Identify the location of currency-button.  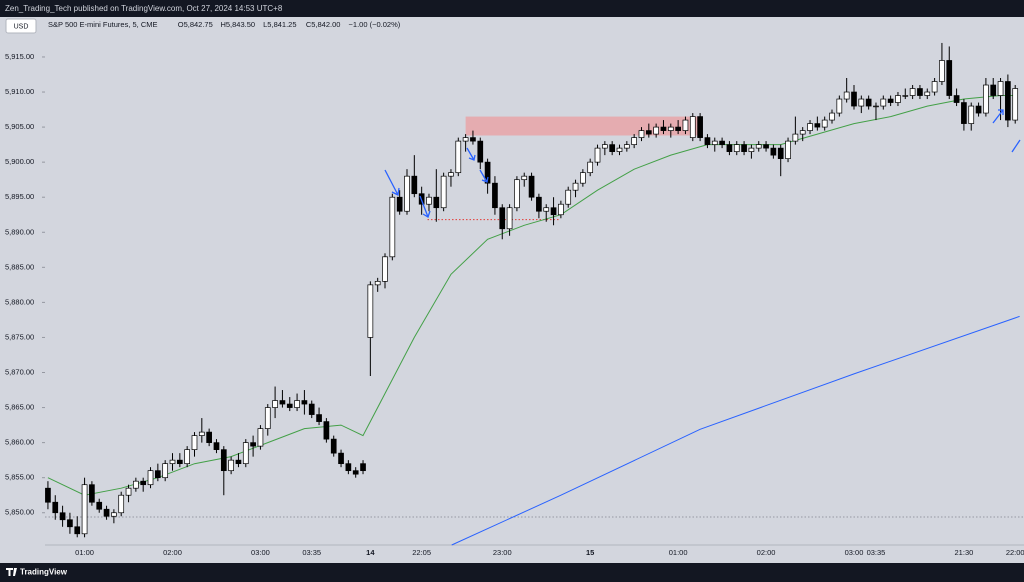
(21, 26).